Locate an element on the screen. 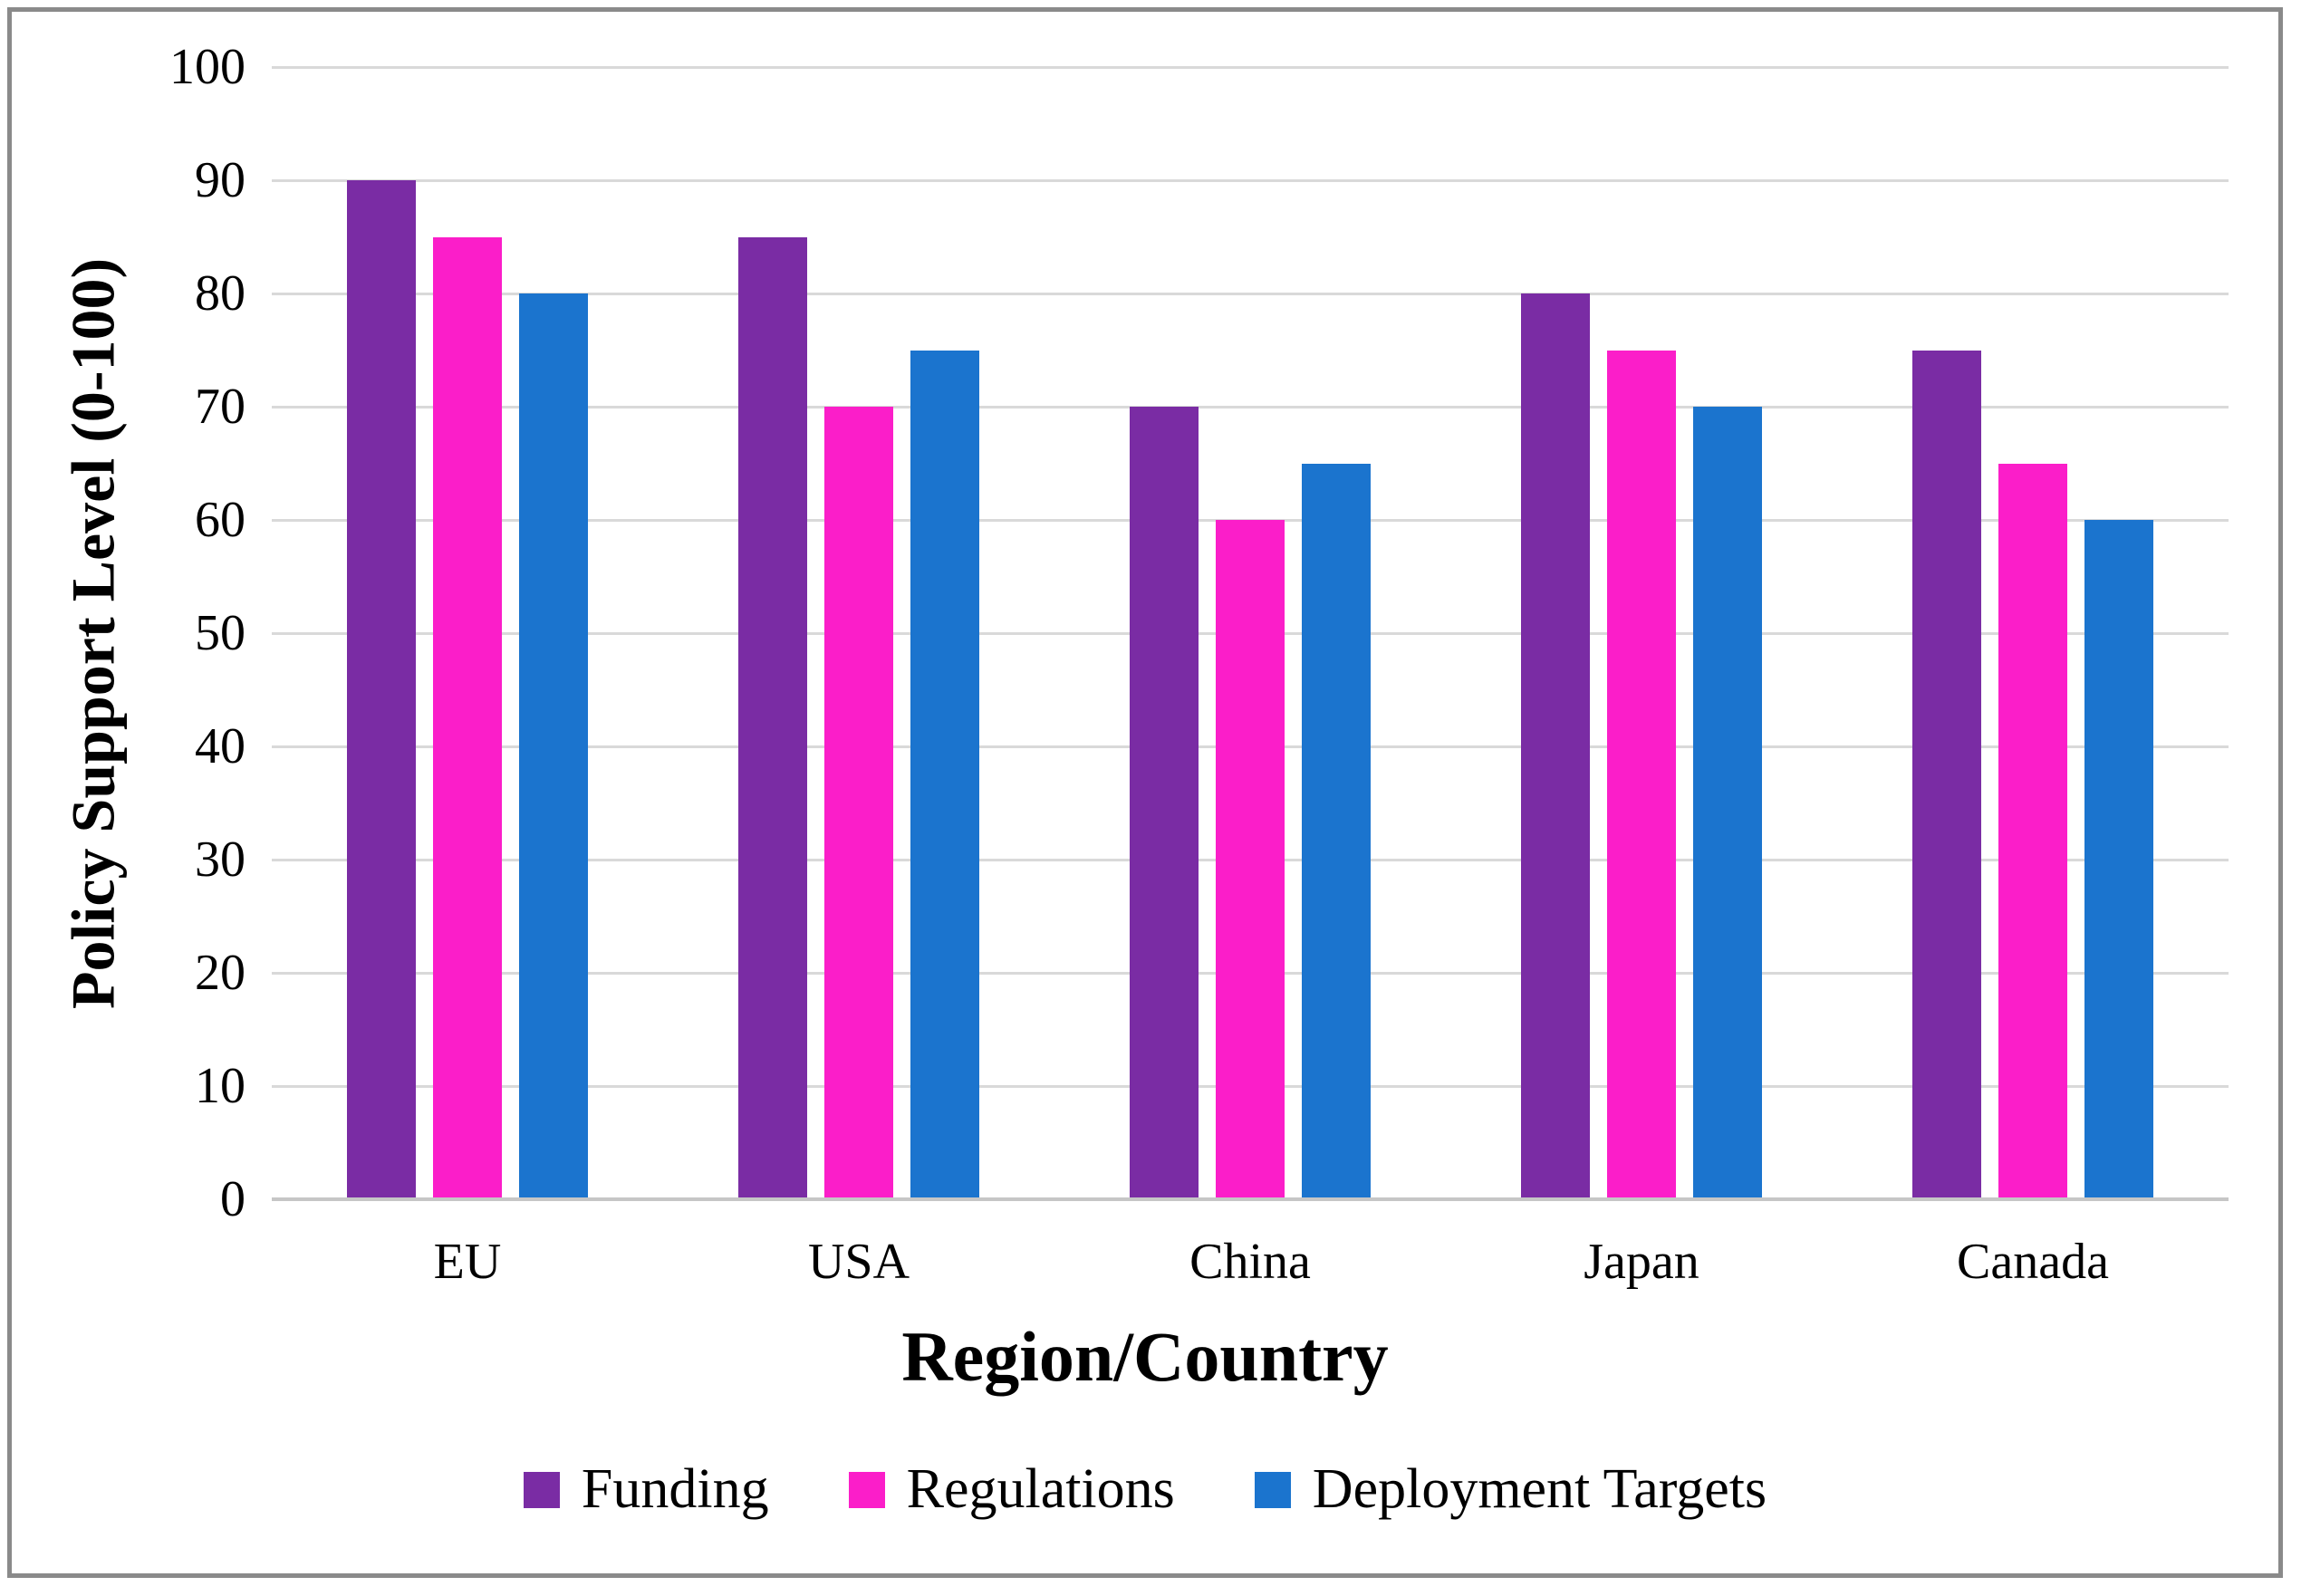 This screenshot has width=2301, height=1596. legend-item-funding: Funding is located at coordinates (646, 1489).